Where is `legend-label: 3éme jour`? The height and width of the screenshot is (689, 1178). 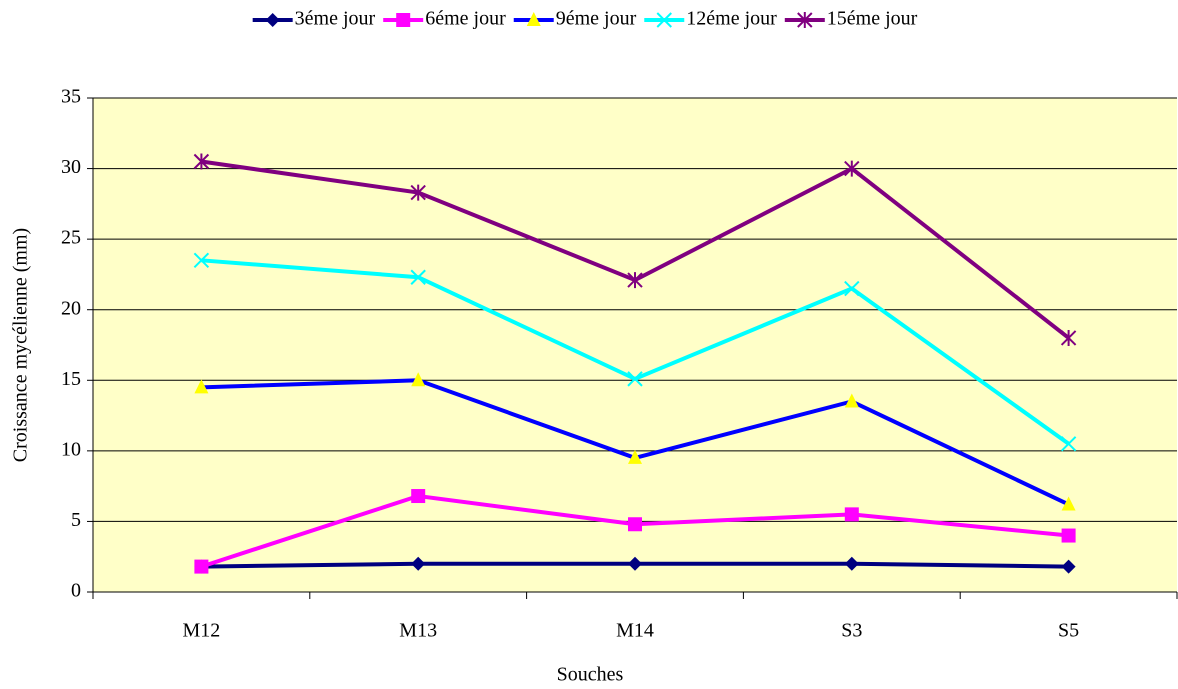
legend-label: 3éme jour is located at coordinates (335, 19).